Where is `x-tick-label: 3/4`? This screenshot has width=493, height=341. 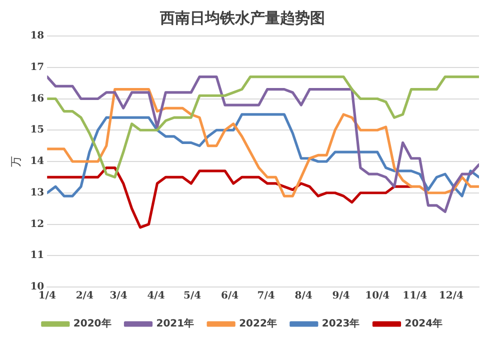
x-tick-label: 3/4 is located at coordinates (119, 296).